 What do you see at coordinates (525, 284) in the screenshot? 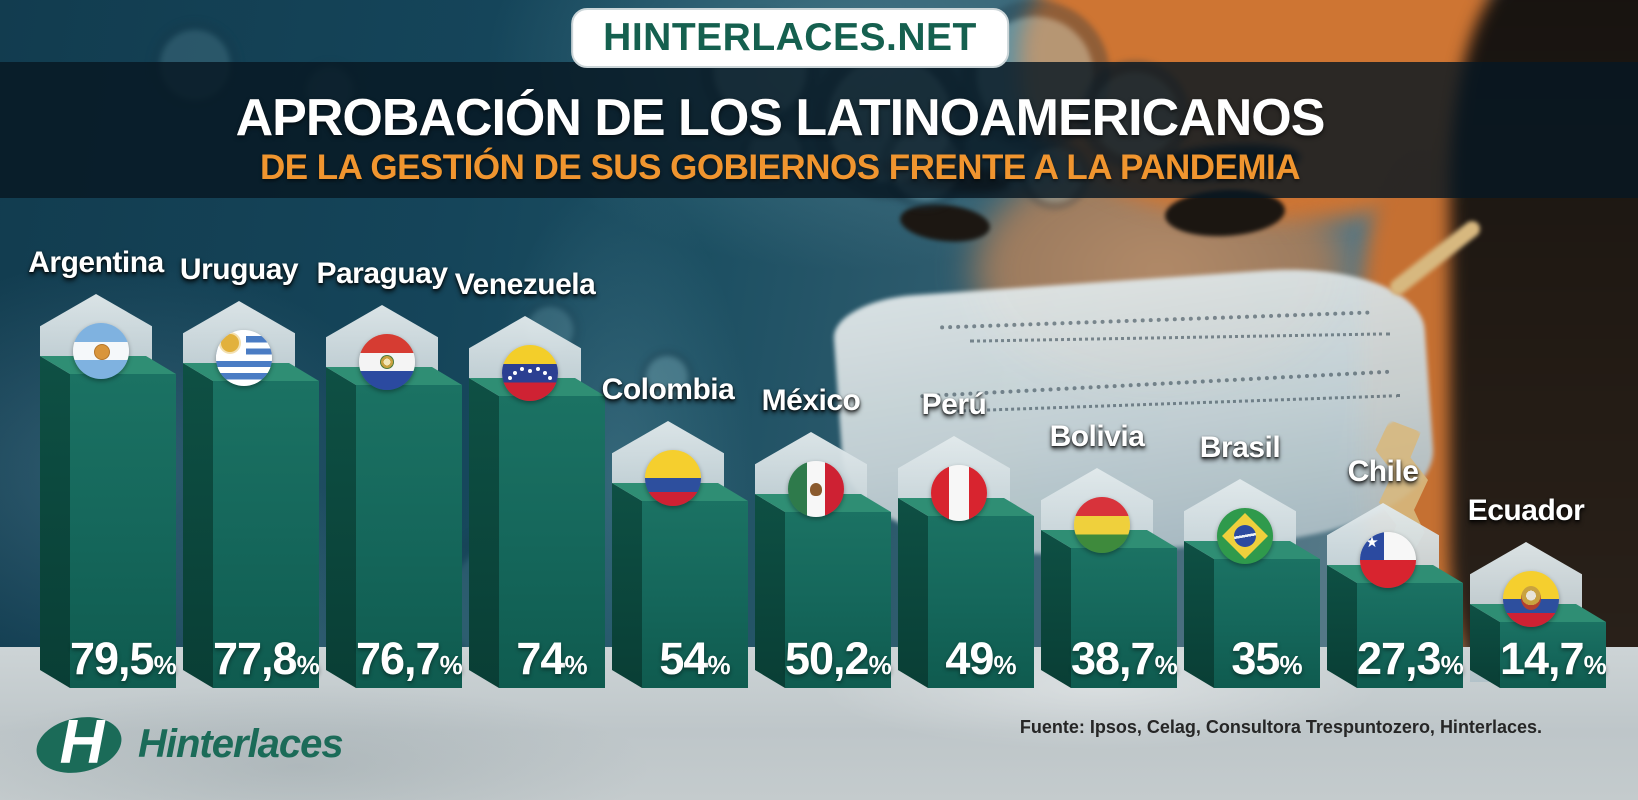
I see `country-label-venezuela: Venezuela` at bounding box center [525, 284].